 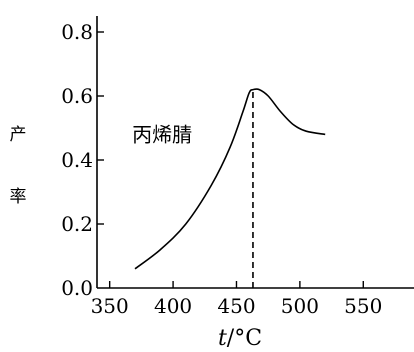 What do you see at coordinates (77, 288) in the screenshot?
I see `y-origin-label: 0.0` at bounding box center [77, 288].